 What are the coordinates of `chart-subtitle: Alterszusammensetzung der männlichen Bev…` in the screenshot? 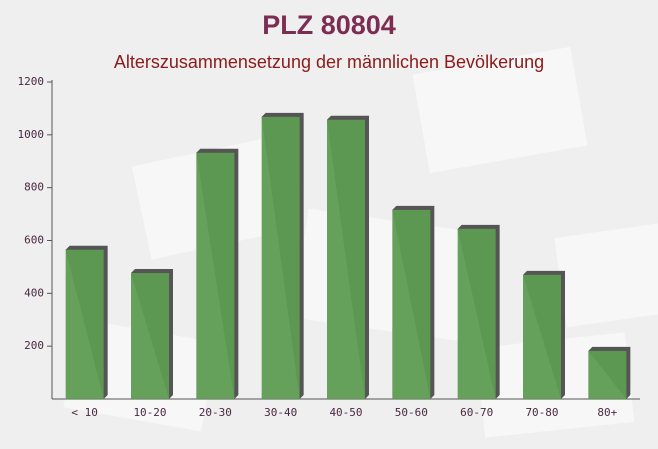 It's located at (329, 62).